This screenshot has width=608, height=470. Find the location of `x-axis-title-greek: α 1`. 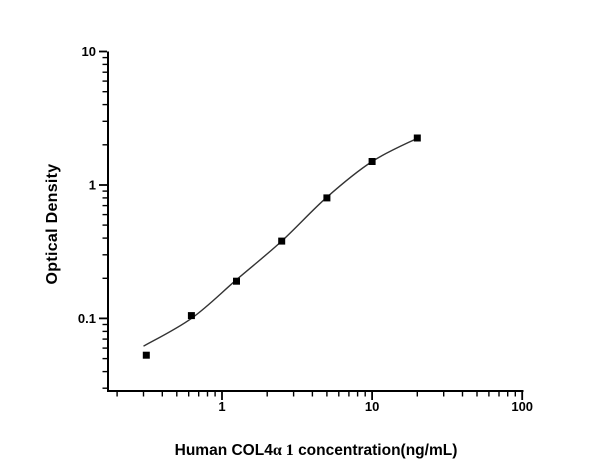

x-axis-title-greek: α 1 is located at coordinates (283, 450).